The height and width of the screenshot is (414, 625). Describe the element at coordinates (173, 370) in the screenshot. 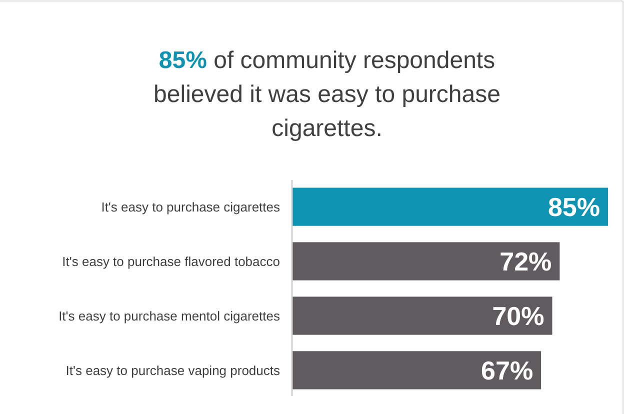

I see `y-tick-label: It's easy to purchase vaping products` at that location.